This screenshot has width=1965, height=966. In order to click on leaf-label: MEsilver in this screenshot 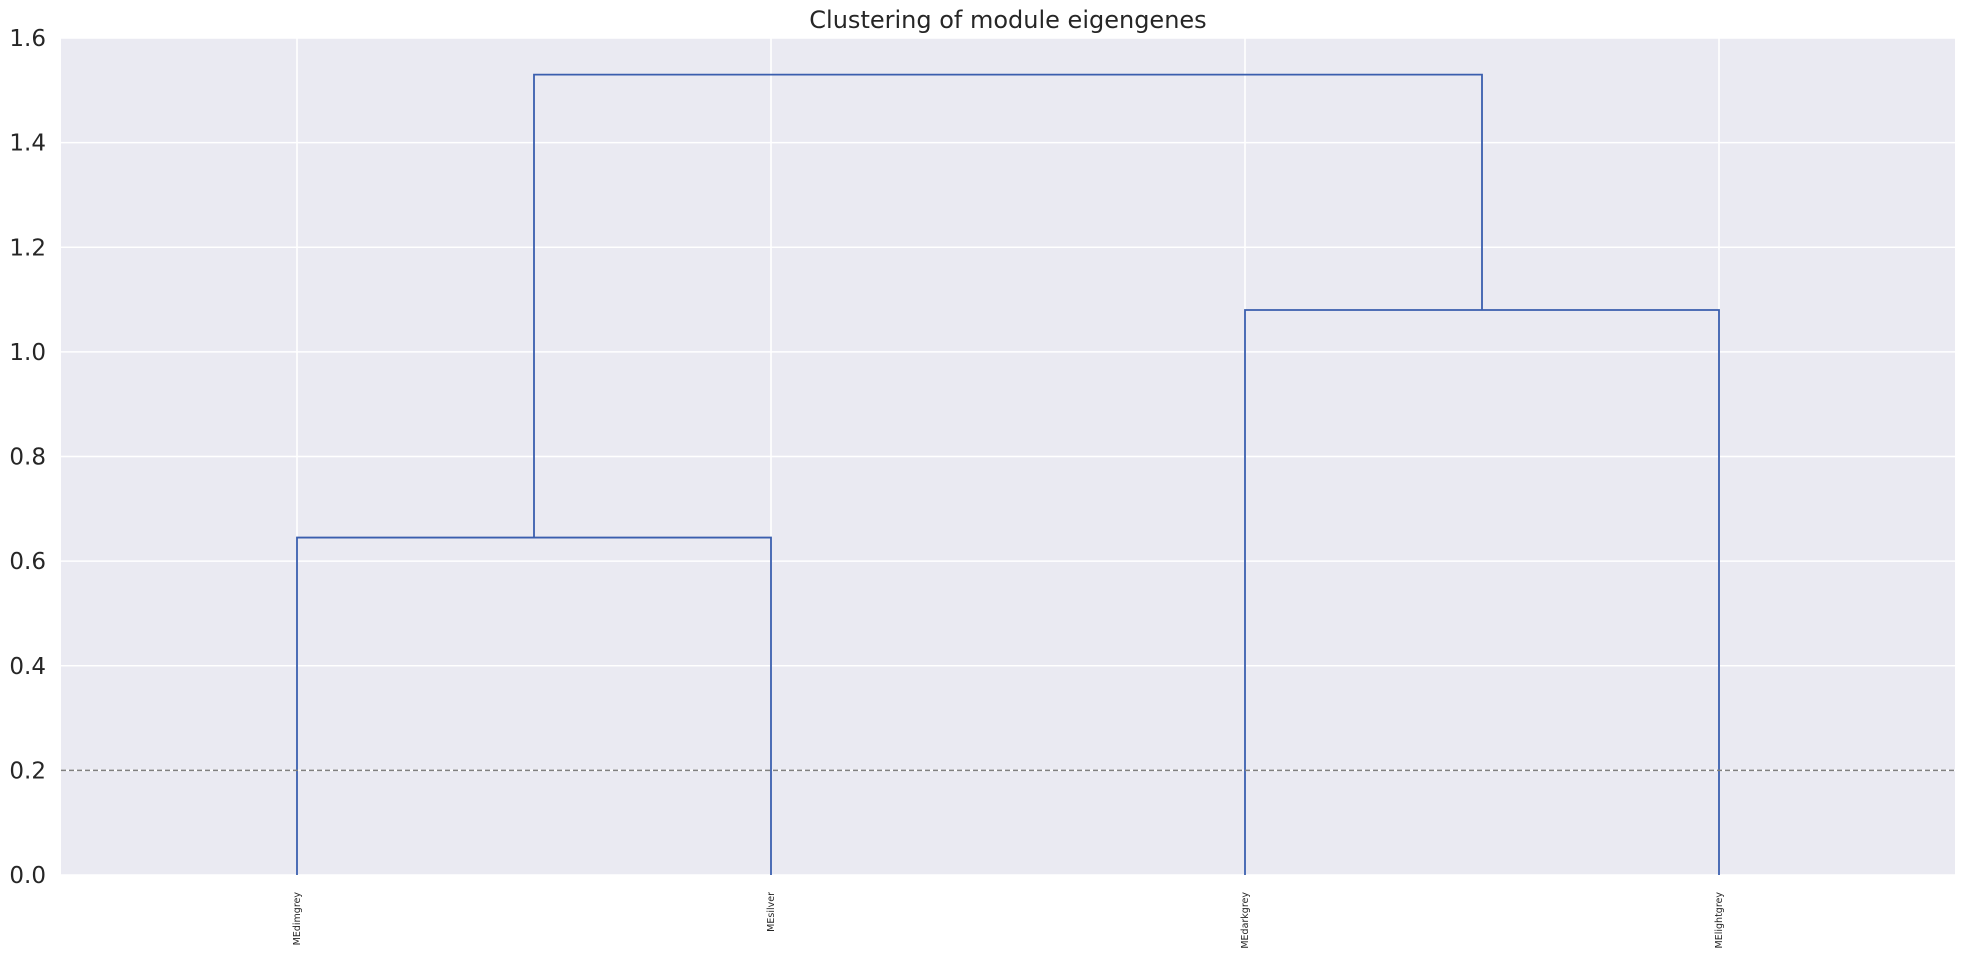, I will do `click(771, 912)`.